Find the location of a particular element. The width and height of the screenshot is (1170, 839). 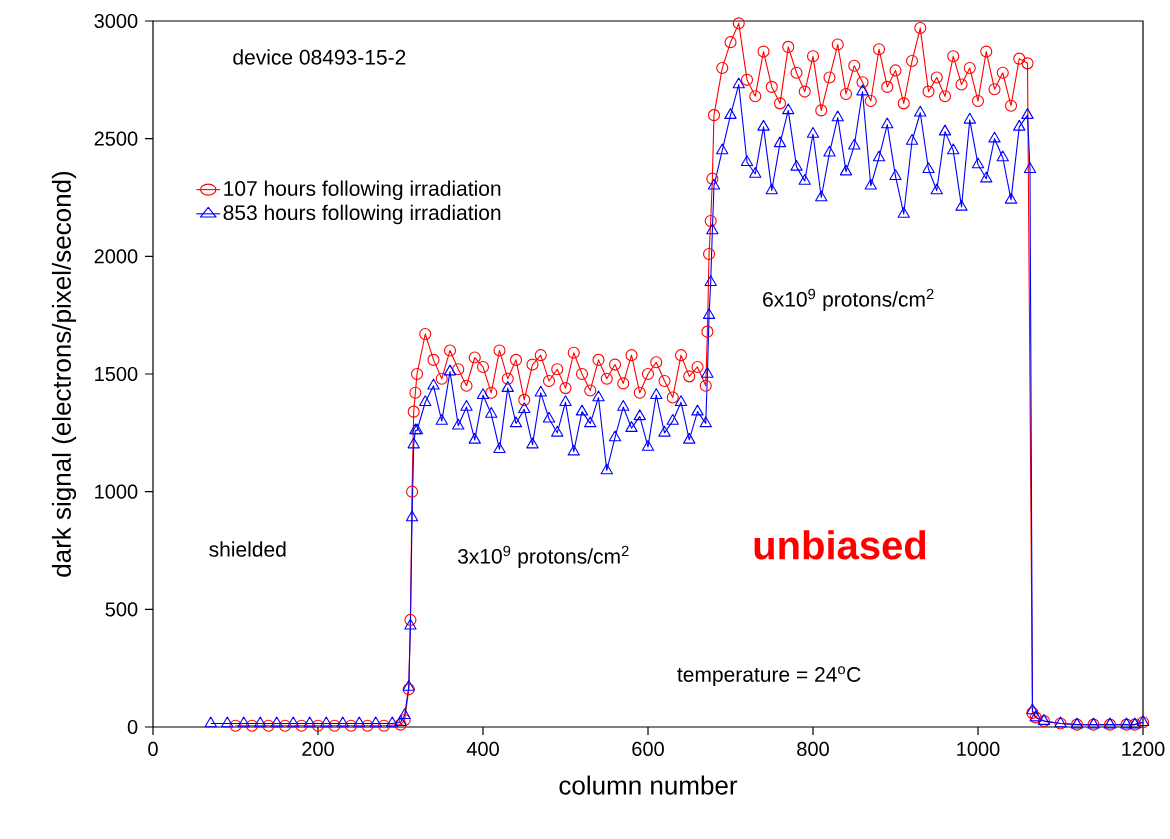

y-axis-title: dark signal (electrons/pixel/second) is located at coordinates (64, 374).